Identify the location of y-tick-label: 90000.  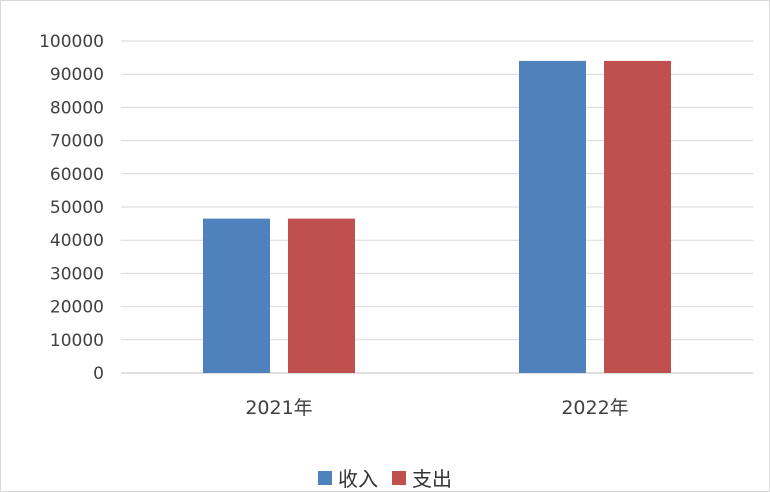
(77, 75).